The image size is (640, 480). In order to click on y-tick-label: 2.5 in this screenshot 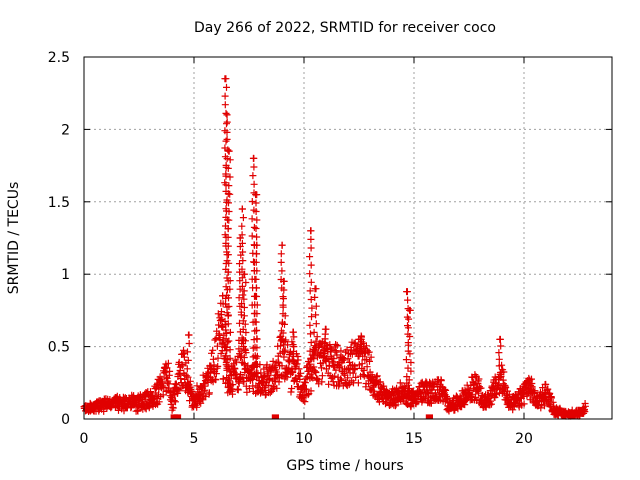, I will do `click(59, 58)`.